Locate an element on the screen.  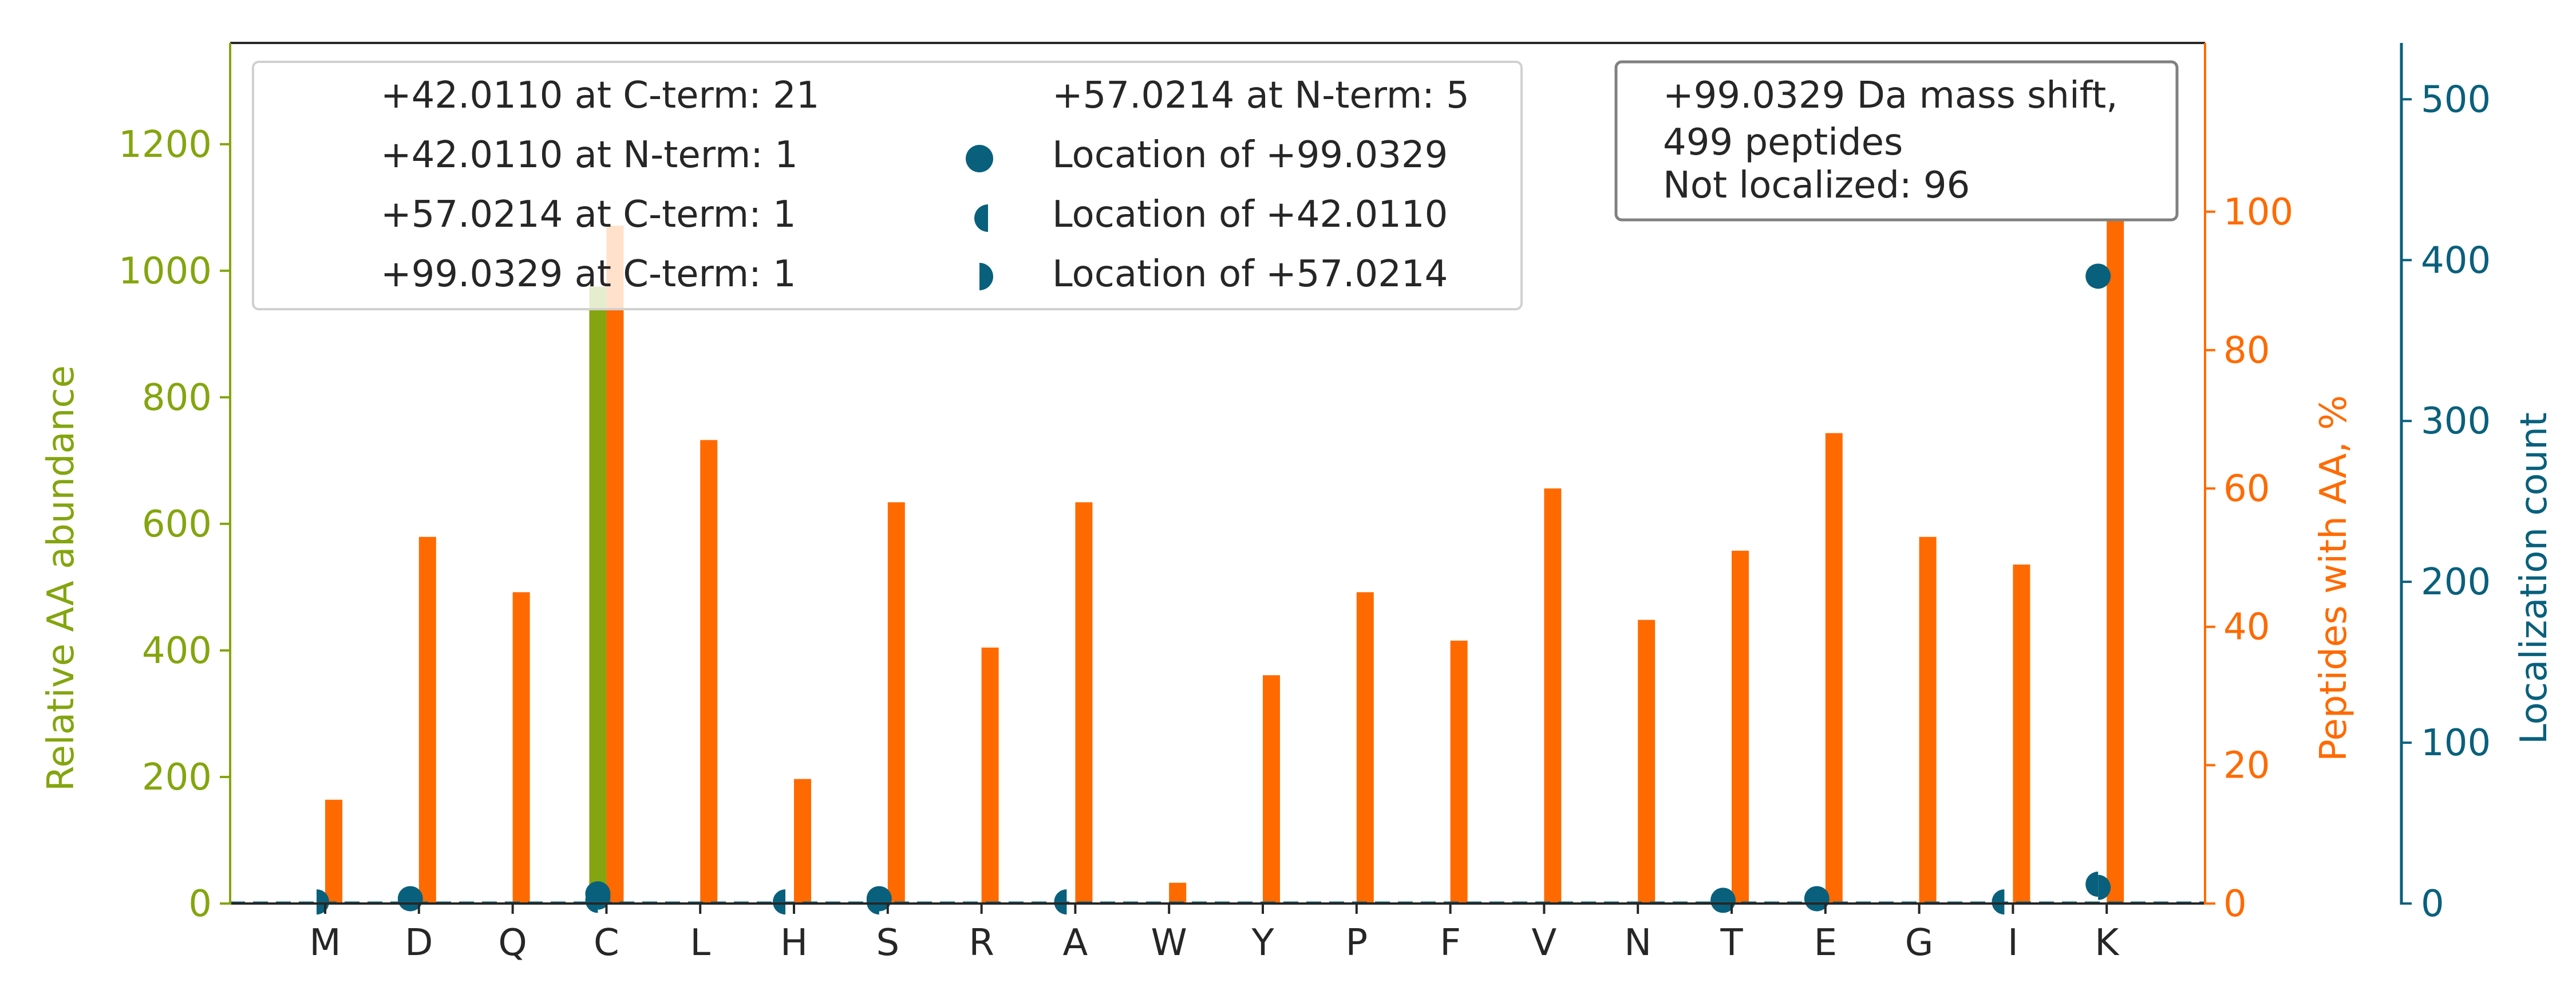
annotation-line: +99.0329 Da mass shift, is located at coordinates (1890, 96).